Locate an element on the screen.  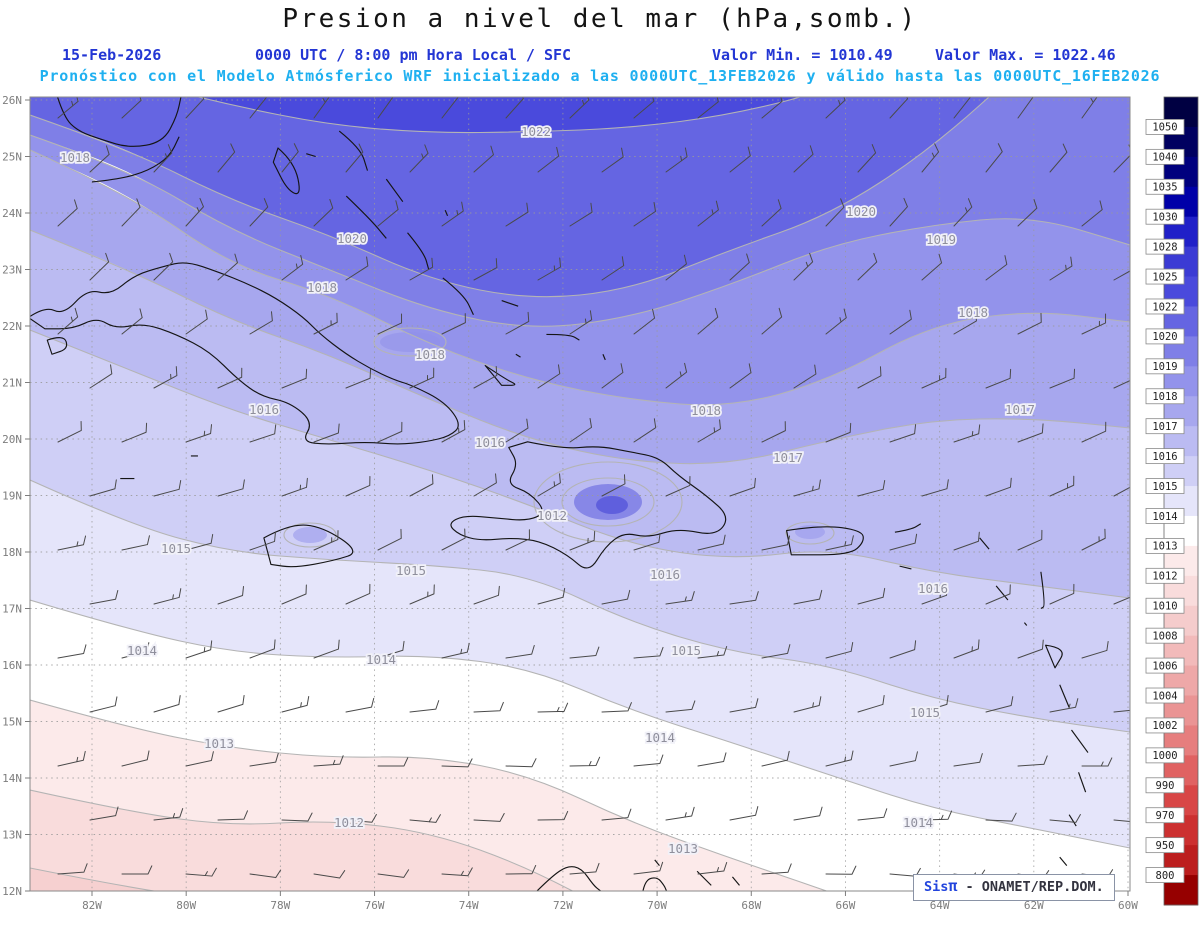
svg-text: 15N is located at coordinates (12, 722).